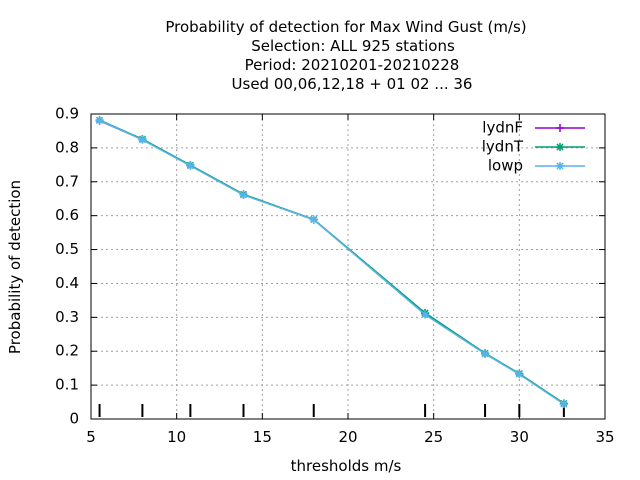 Image resolution: width=640 pixels, height=480 pixels. I want to click on x-tick-label: 20, so click(347, 437).